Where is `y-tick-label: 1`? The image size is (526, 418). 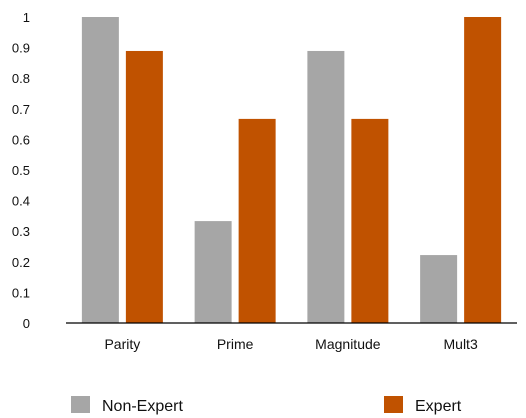
y-tick-label: 1 is located at coordinates (26, 17).